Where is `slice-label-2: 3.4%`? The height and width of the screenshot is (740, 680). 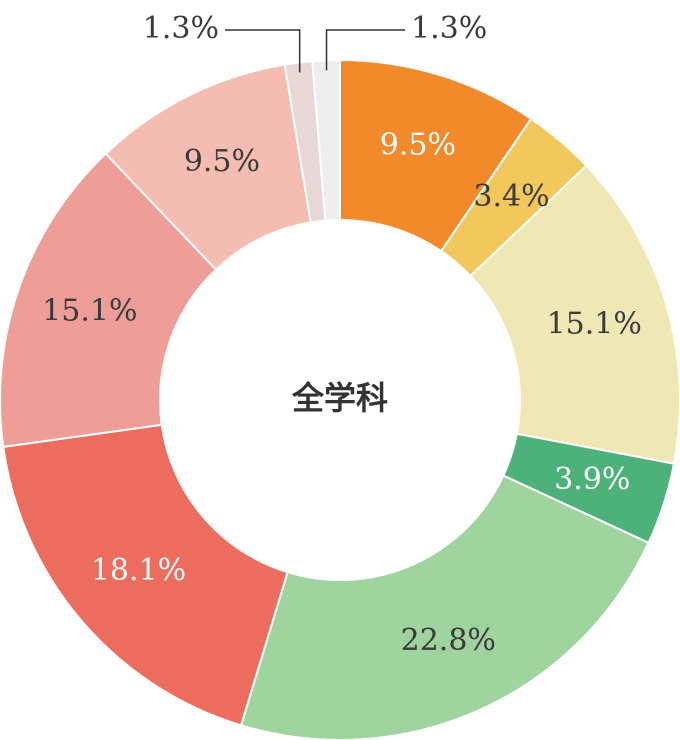 slice-label-2: 3.4% is located at coordinates (511, 196).